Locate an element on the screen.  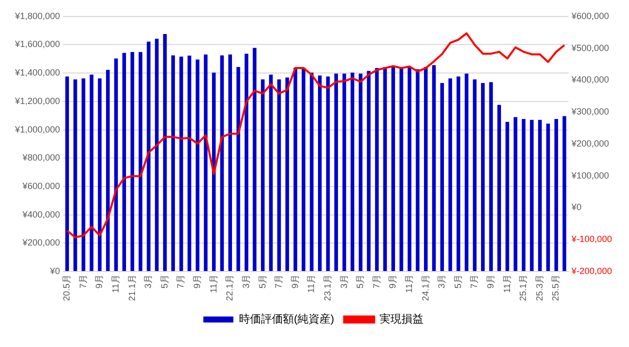
y2-tick-label: ¥200,000 is located at coordinates (590, 143).